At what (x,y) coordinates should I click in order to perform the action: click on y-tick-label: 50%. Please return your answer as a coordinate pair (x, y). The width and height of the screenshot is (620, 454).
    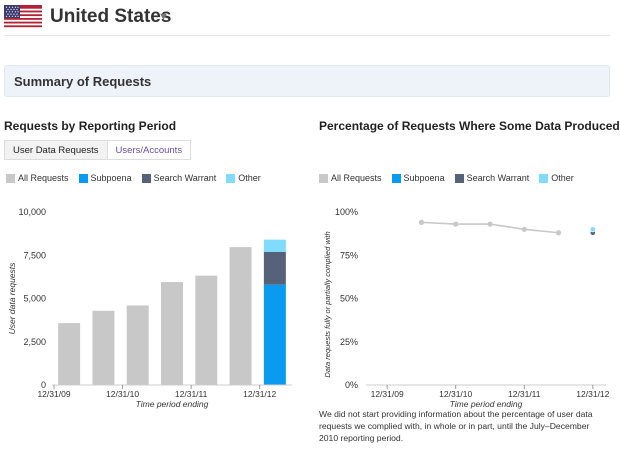
    Looking at the image, I should click on (349, 299).